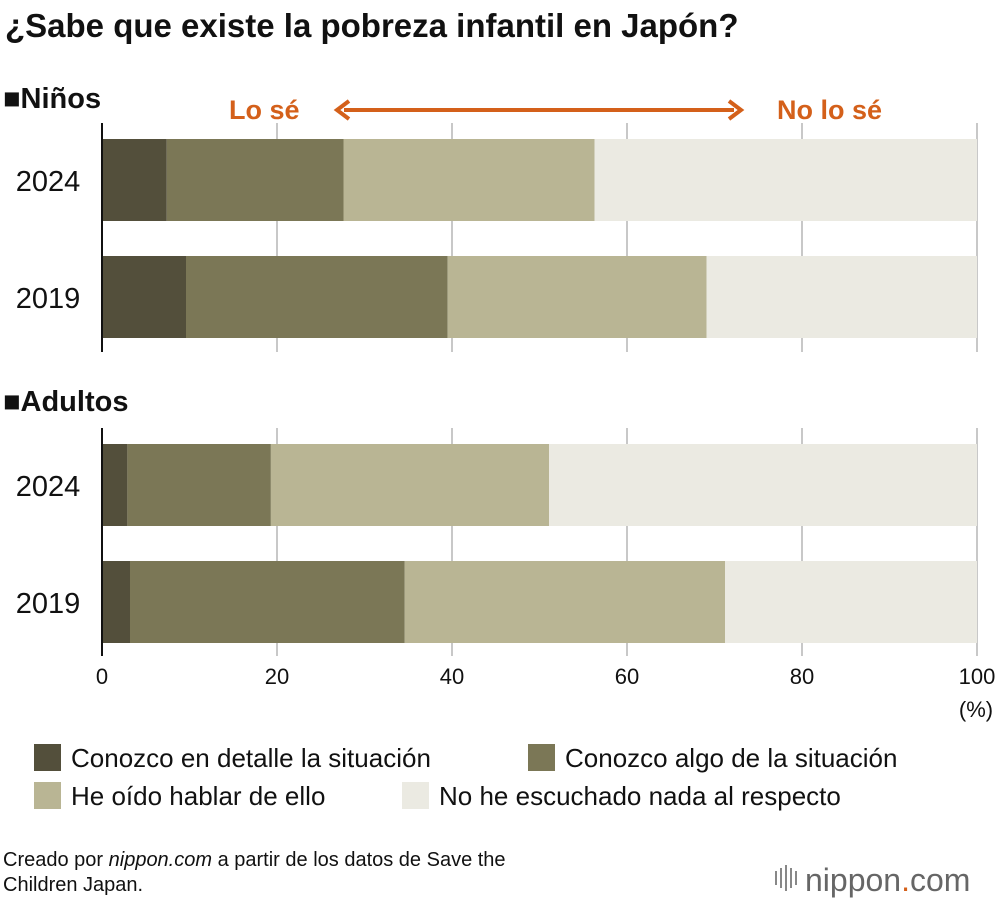 The image size is (1000, 907). What do you see at coordinates (73, 885) in the screenshot?
I see `source-note-line2: Children Japan.` at bounding box center [73, 885].